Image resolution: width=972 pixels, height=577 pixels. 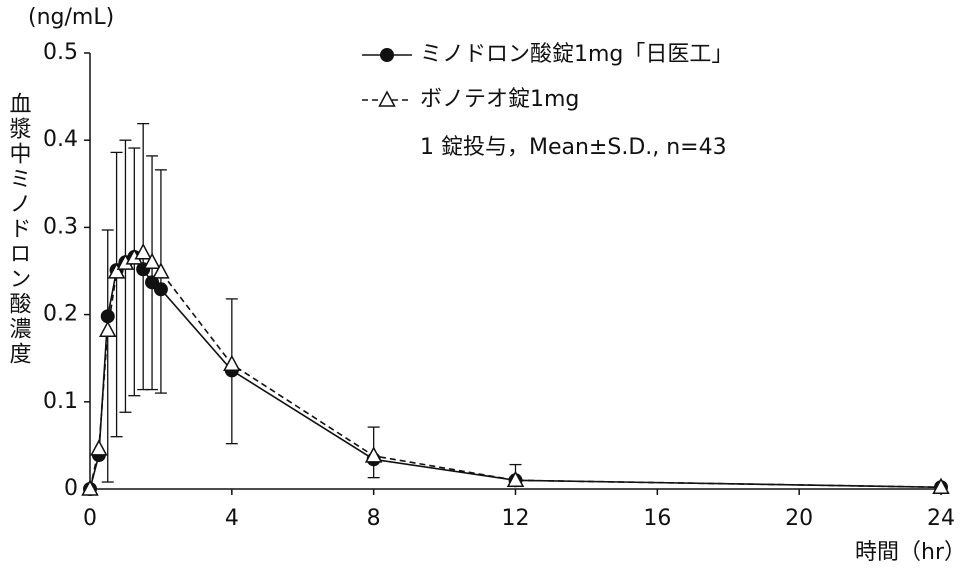 What do you see at coordinates (60, 226) in the screenshot?
I see `y-tick-label: 0.3` at bounding box center [60, 226].